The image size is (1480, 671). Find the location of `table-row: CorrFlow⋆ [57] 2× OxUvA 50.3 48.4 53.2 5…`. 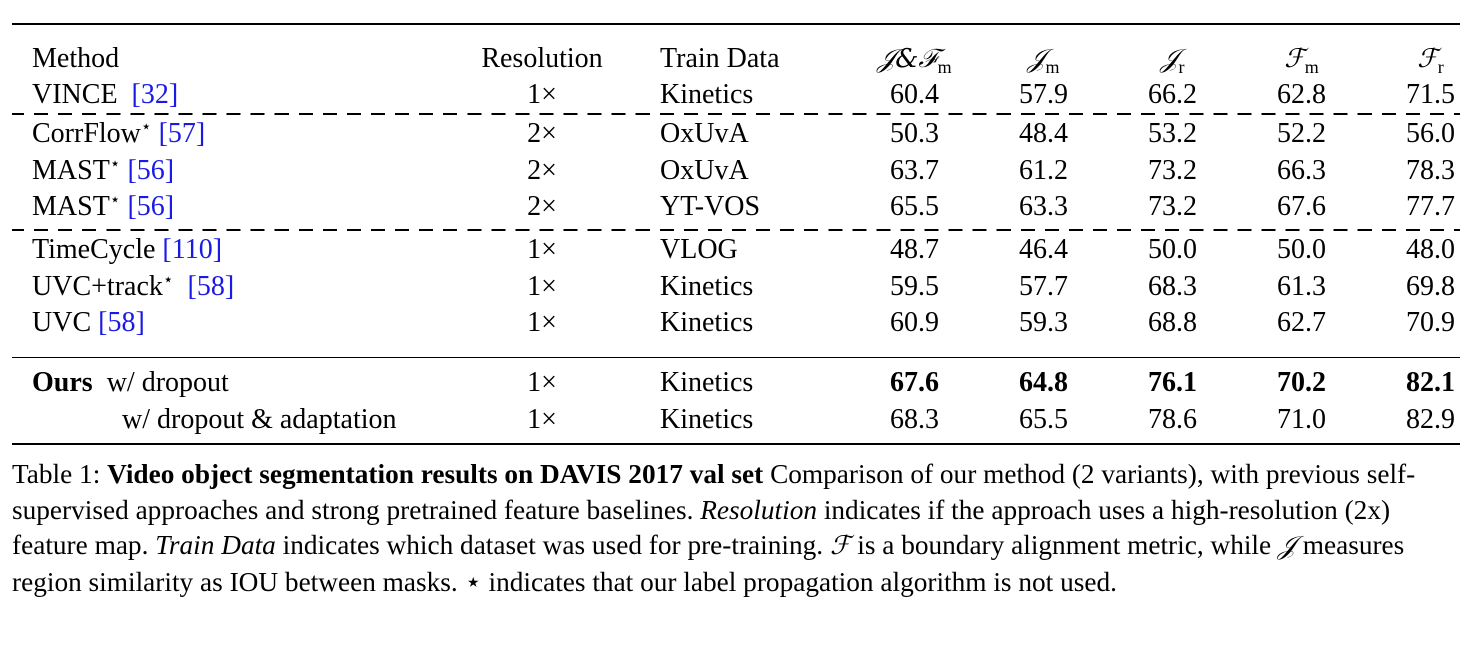

table-row: CorrFlow⋆ [57] 2× OxUvA 50.3 48.4 53.2 5… is located at coordinates (746, 134).